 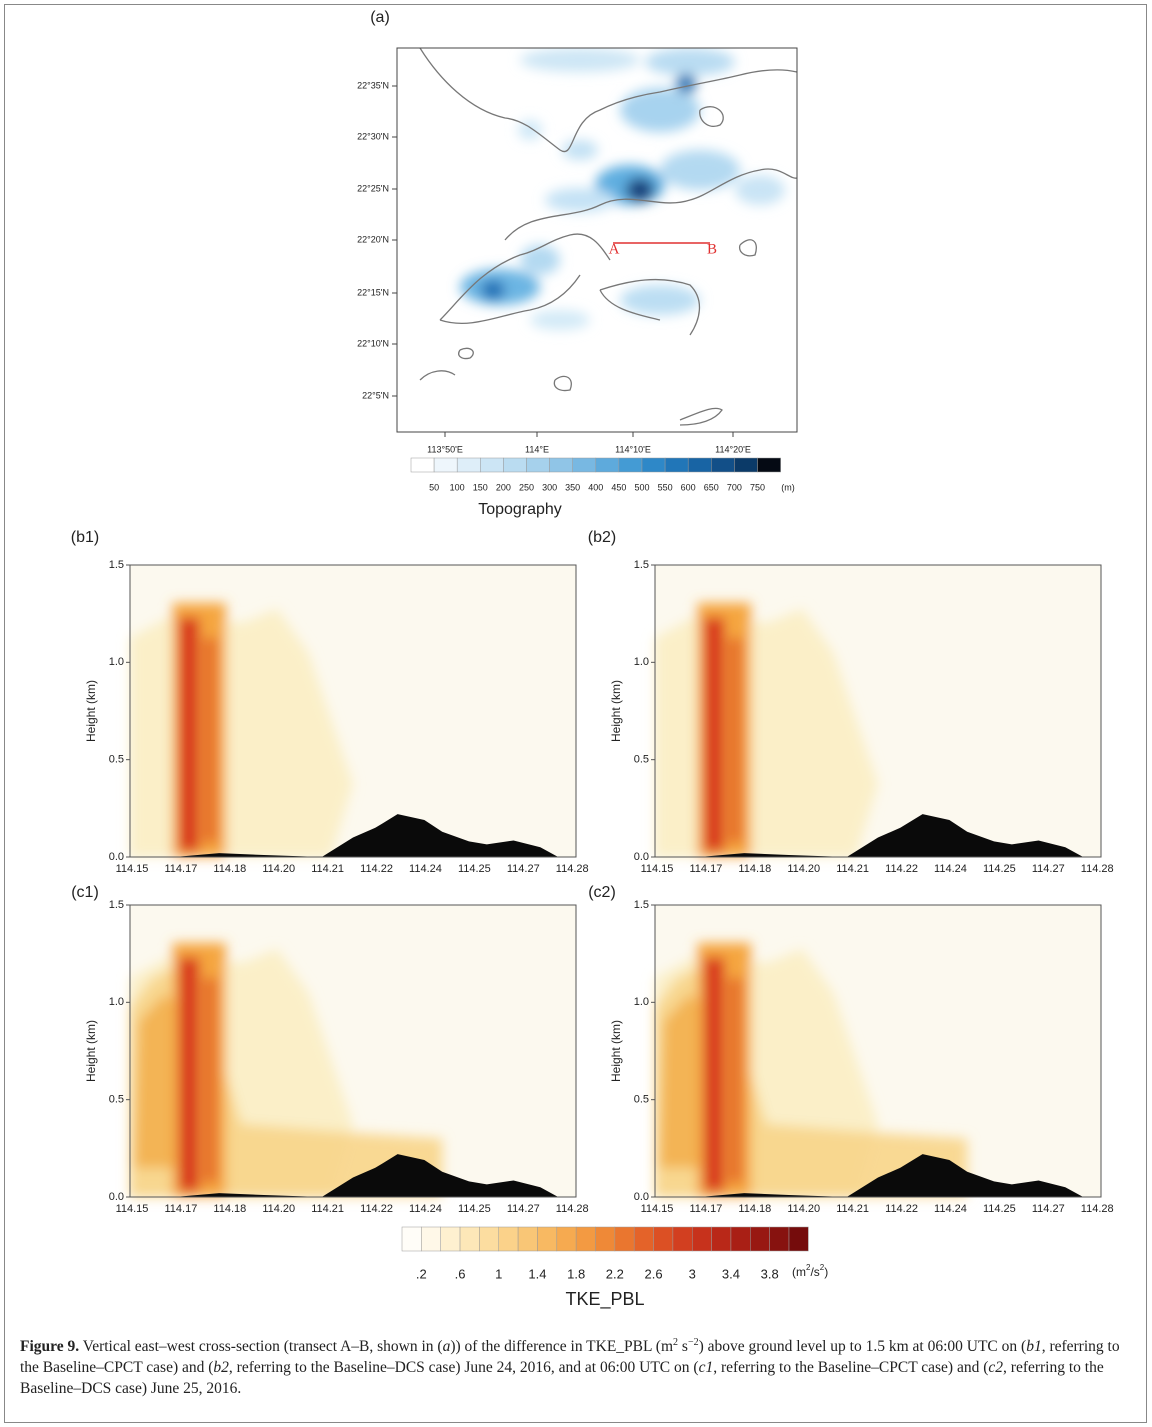 What do you see at coordinates (734, 487) in the screenshot?
I see `colorbar-label: 700` at bounding box center [734, 487].